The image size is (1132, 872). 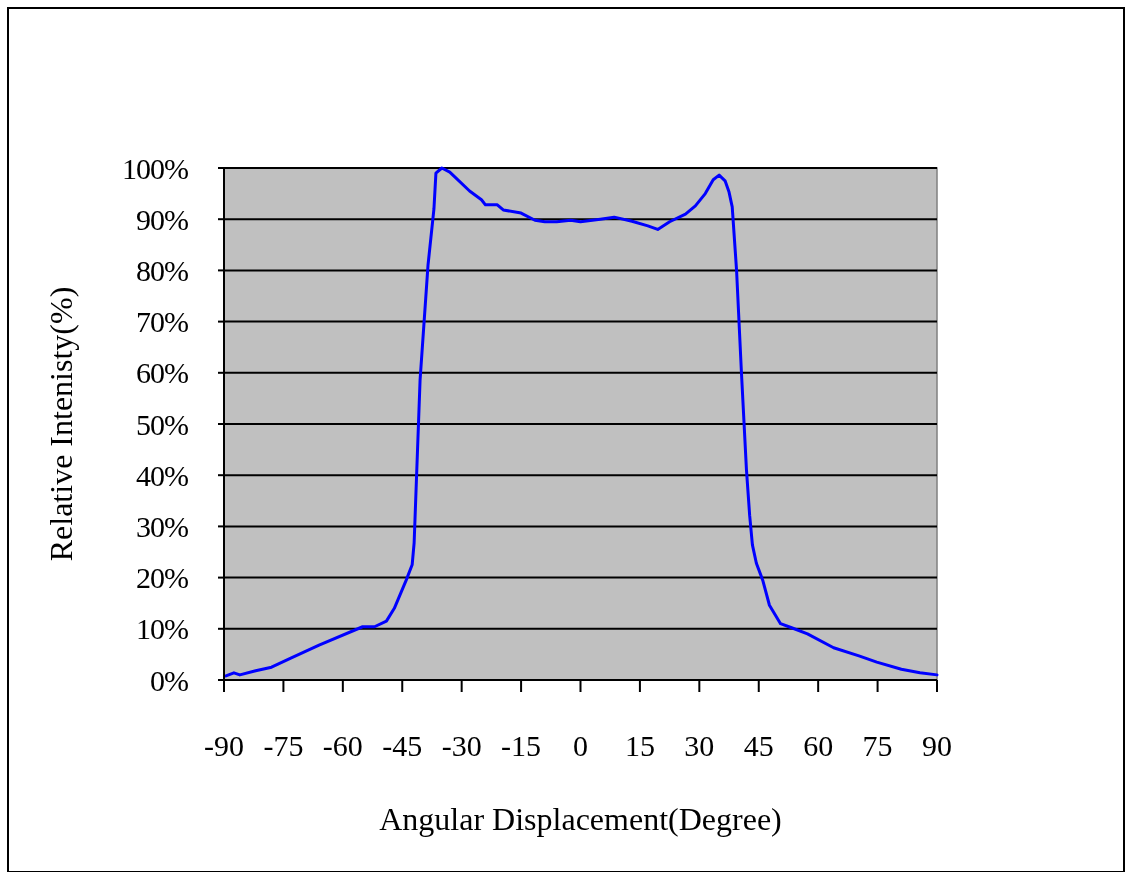 What do you see at coordinates (639, 745) in the screenshot?
I see `x-tick-label: 15` at bounding box center [639, 745].